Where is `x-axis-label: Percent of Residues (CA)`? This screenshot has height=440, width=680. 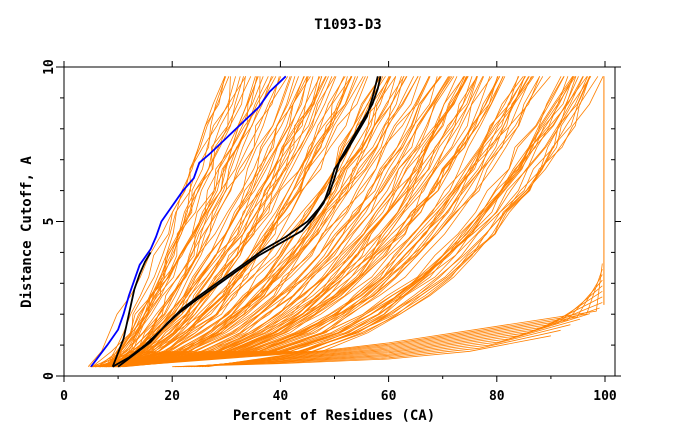
x-axis-label: Percent of Residues (CA) is located at coordinates (334, 416).